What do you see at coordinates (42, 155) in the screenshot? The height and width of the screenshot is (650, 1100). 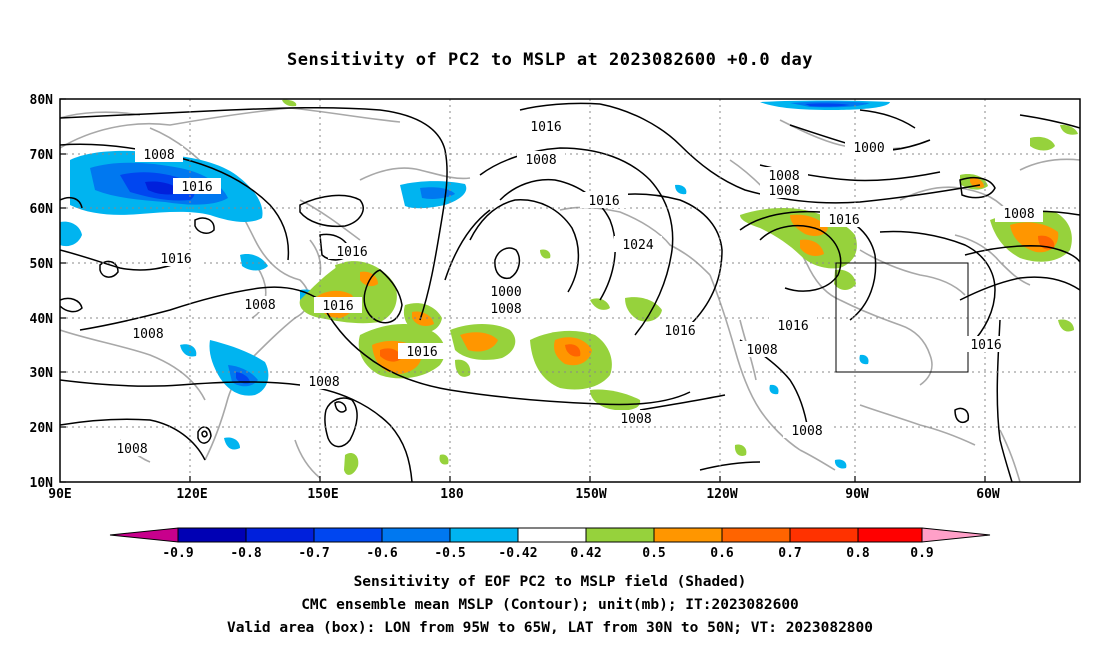 I see `lat-label: 70N` at bounding box center [42, 155].